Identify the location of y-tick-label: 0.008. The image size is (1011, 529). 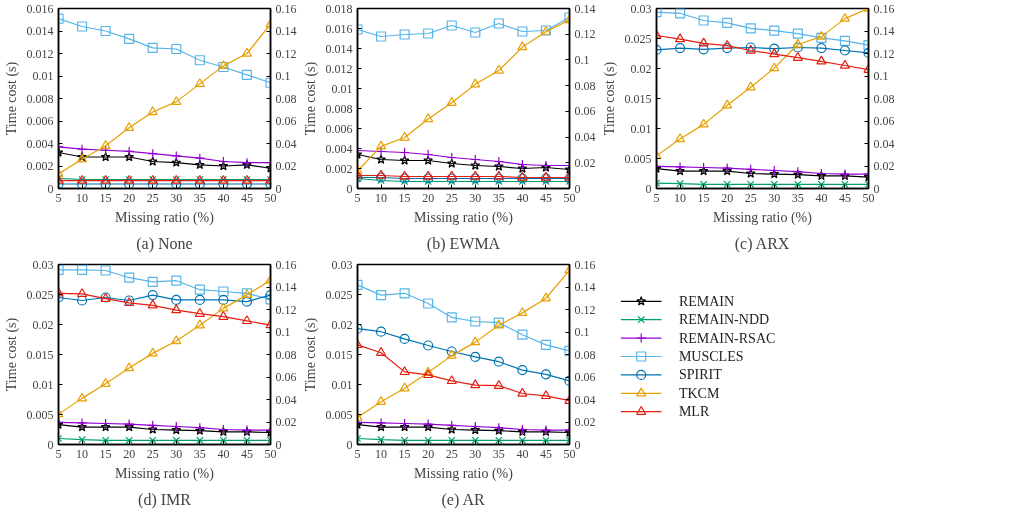
(40, 98).